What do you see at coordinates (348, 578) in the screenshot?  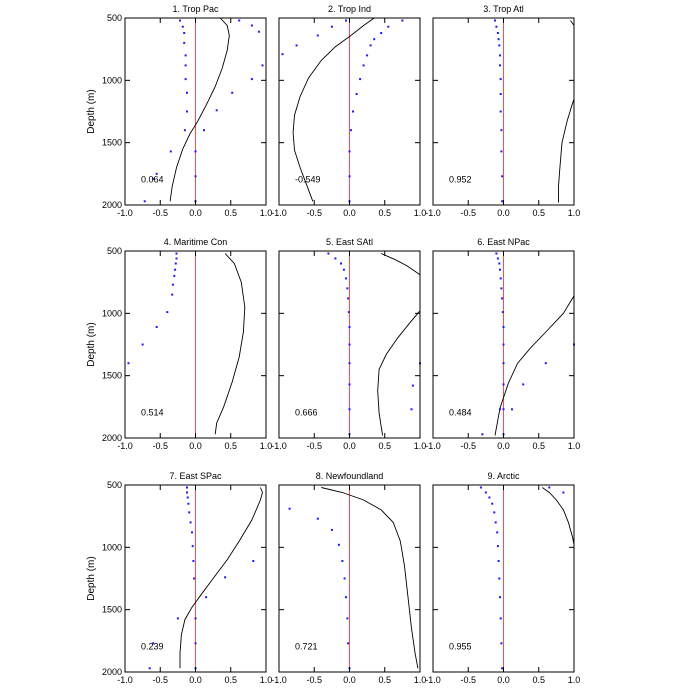 I see `panel-8: 8. Newfoundland -1.0 -0.5 0.0 0.5 1.0 0.721` at bounding box center [348, 578].